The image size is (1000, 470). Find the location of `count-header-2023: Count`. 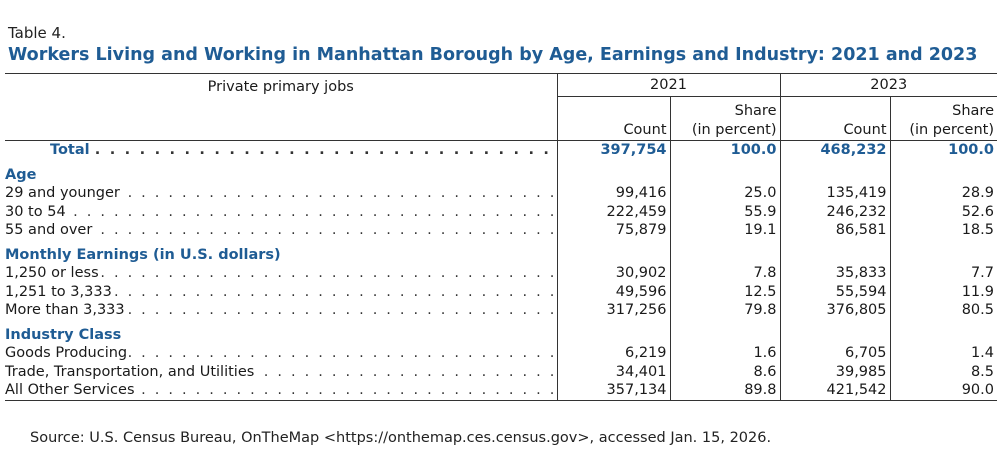

count-header-2023: Count is located at coordinates (834, 118).